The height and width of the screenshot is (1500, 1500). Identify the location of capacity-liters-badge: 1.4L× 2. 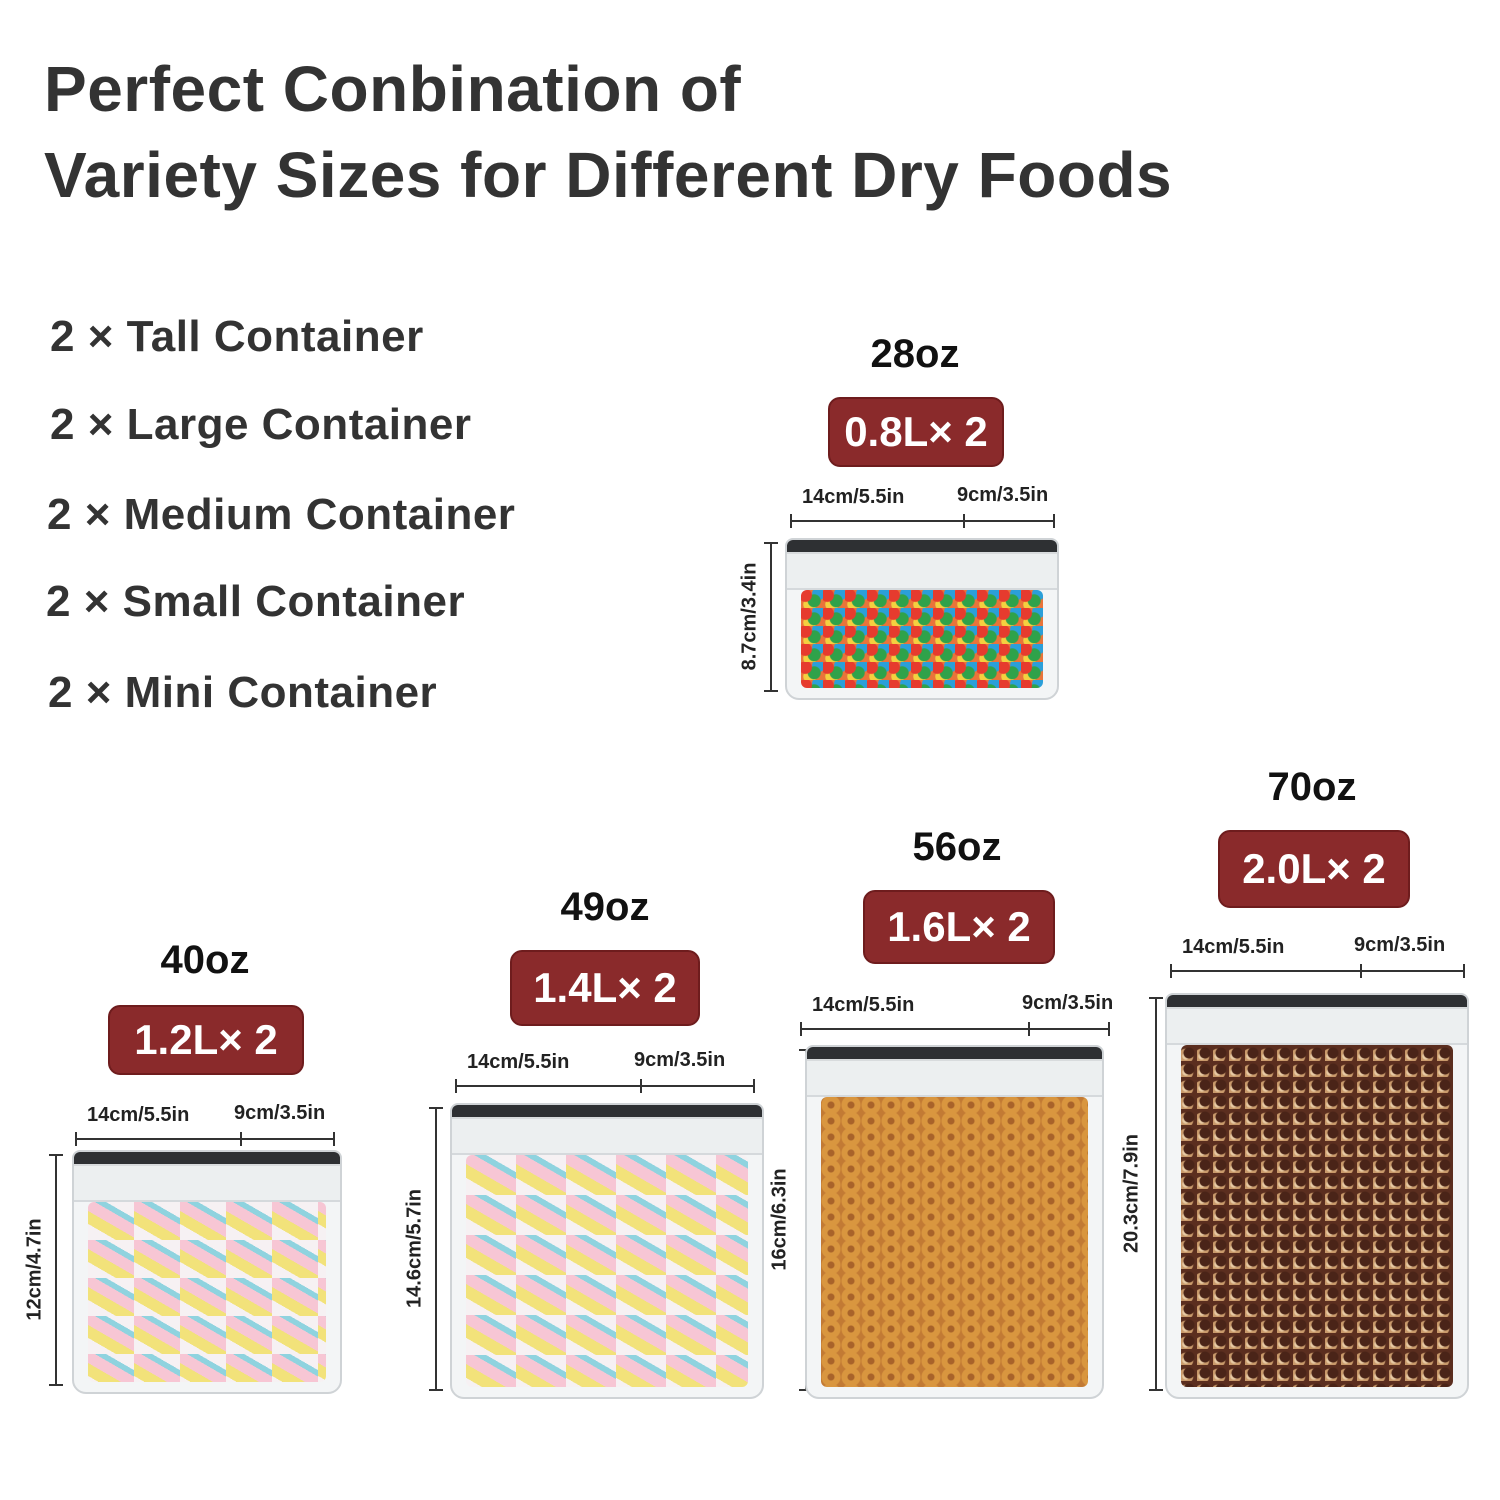
(605, 988).